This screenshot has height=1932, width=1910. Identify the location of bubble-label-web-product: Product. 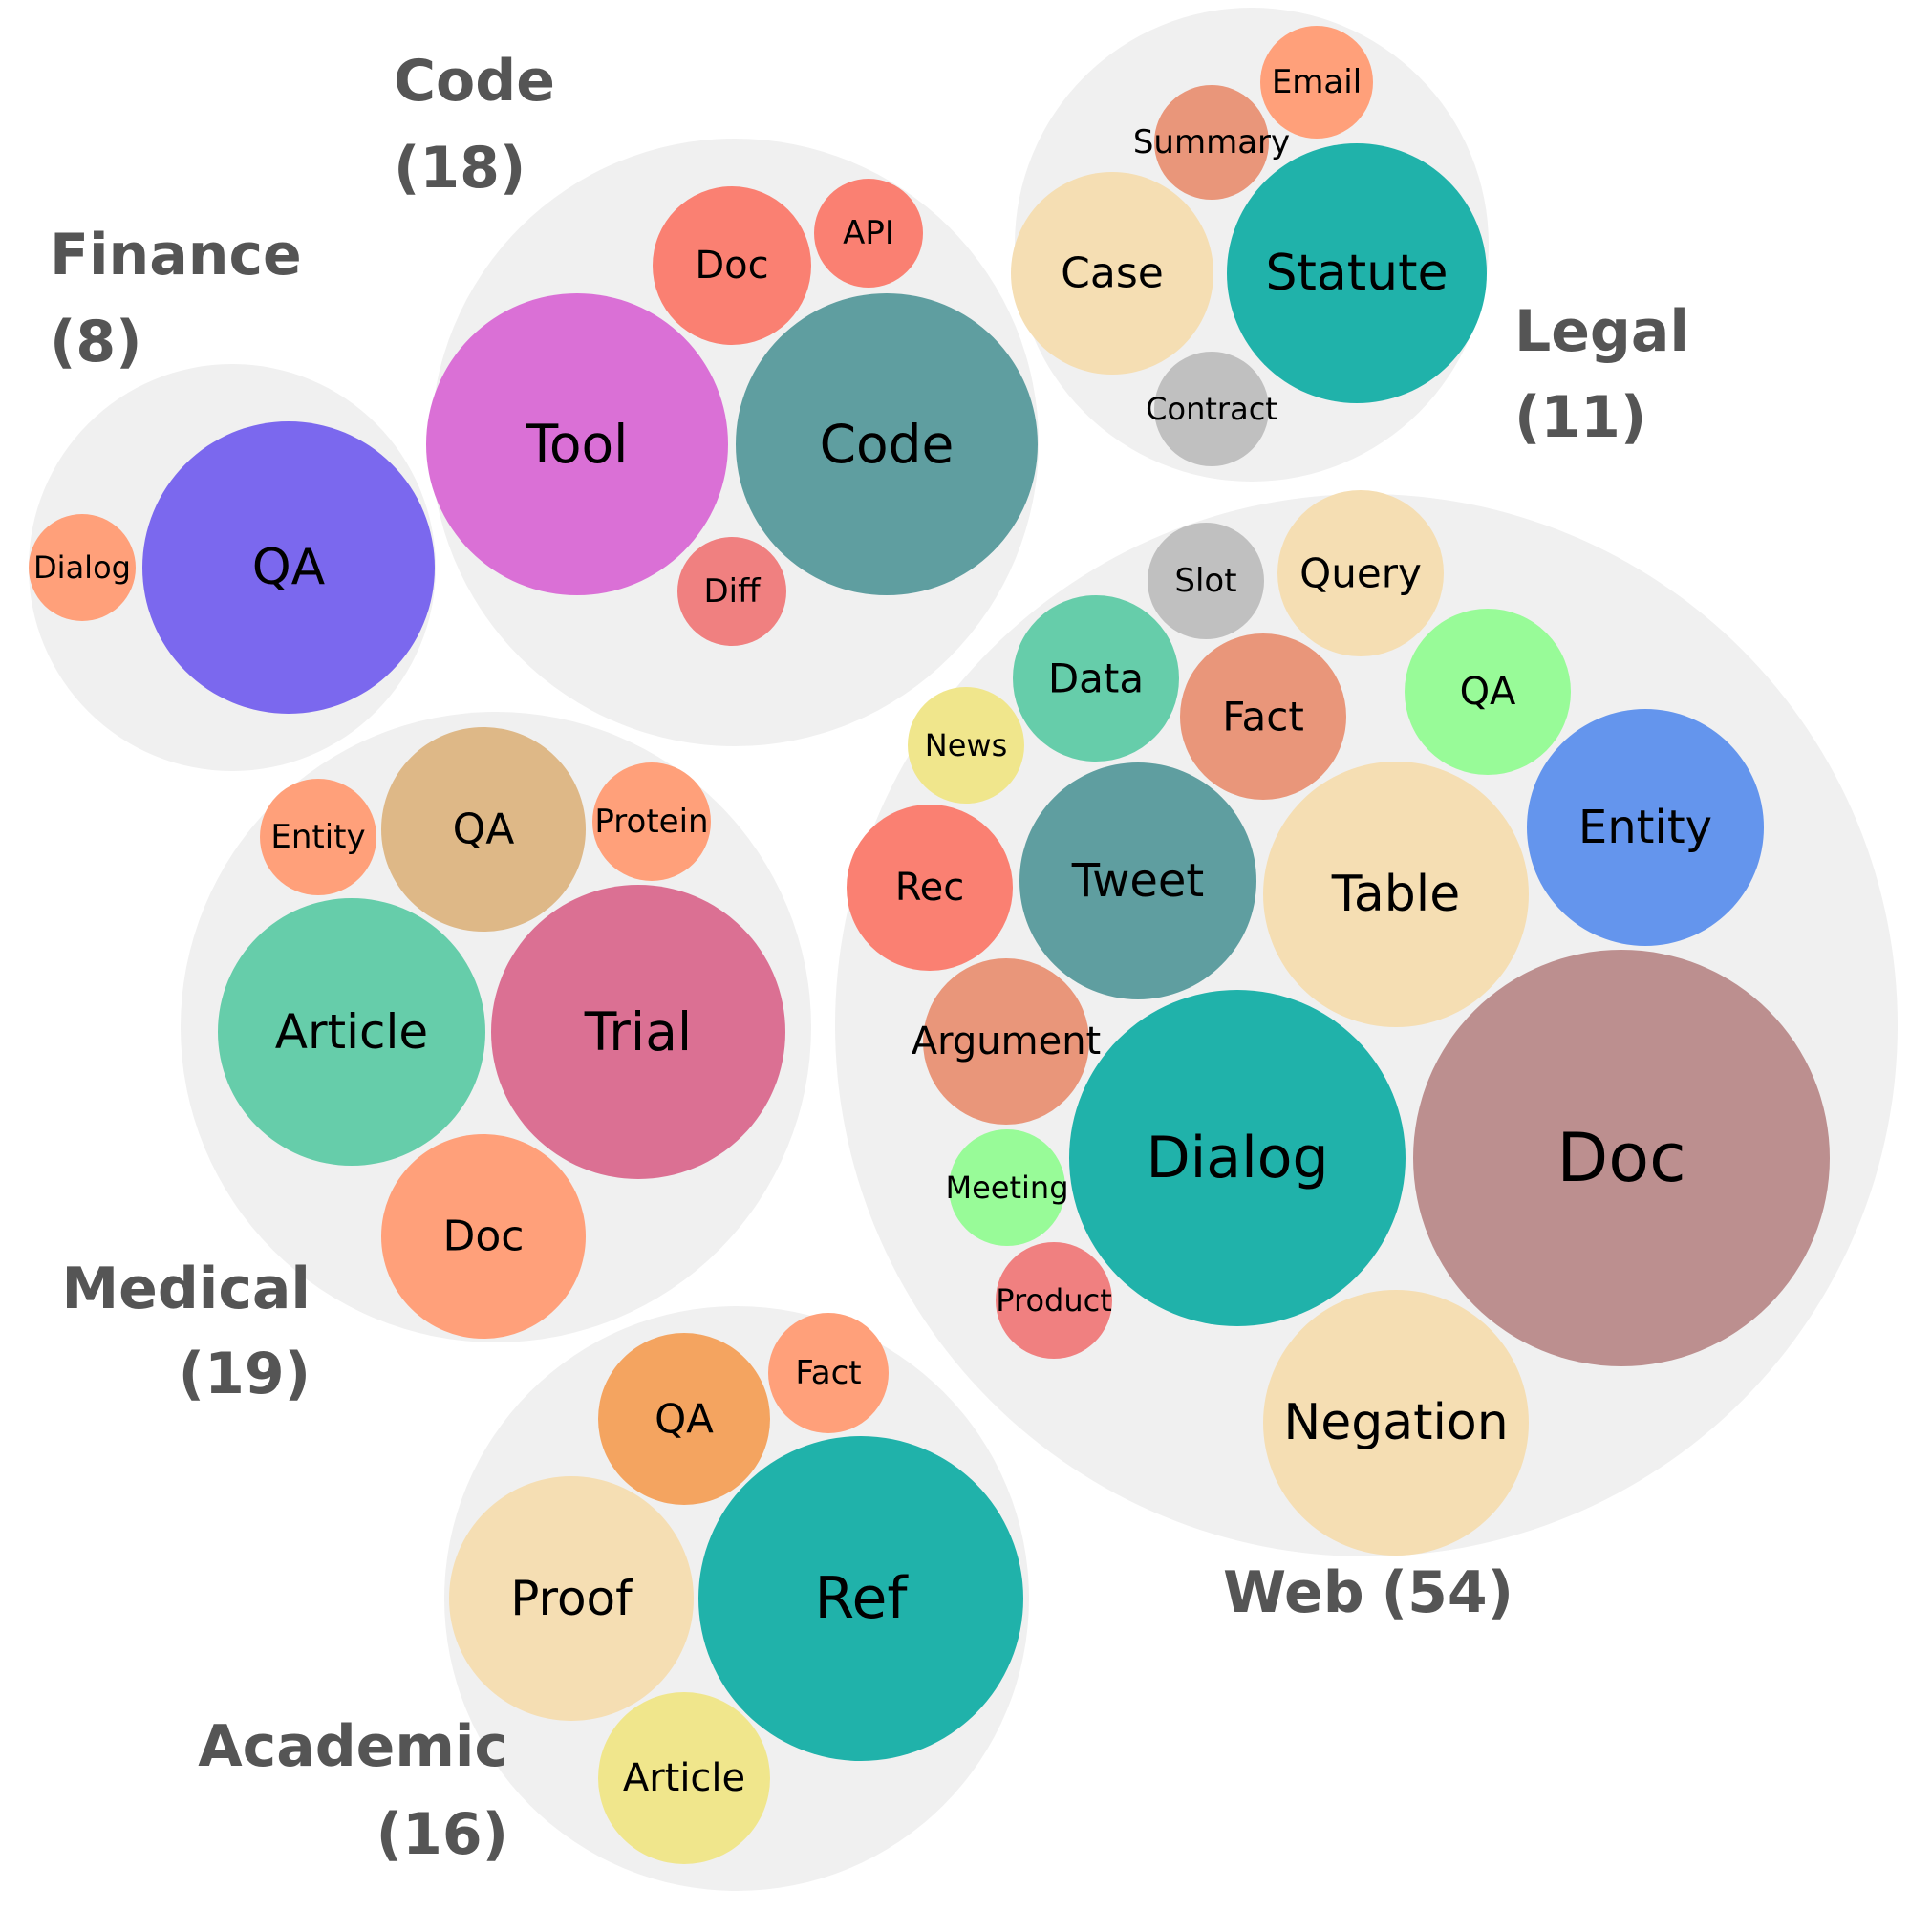
(1054, 1300).